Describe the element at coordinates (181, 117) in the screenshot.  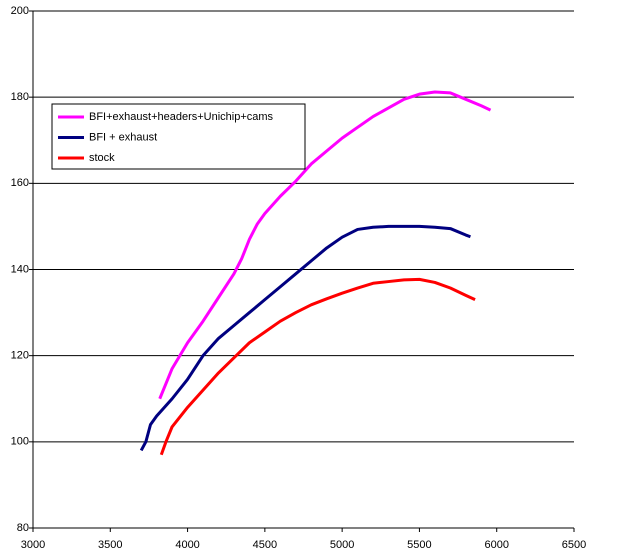
I see `legend-label: BFI+exhaust+headers+Unichip+cams` at that location.